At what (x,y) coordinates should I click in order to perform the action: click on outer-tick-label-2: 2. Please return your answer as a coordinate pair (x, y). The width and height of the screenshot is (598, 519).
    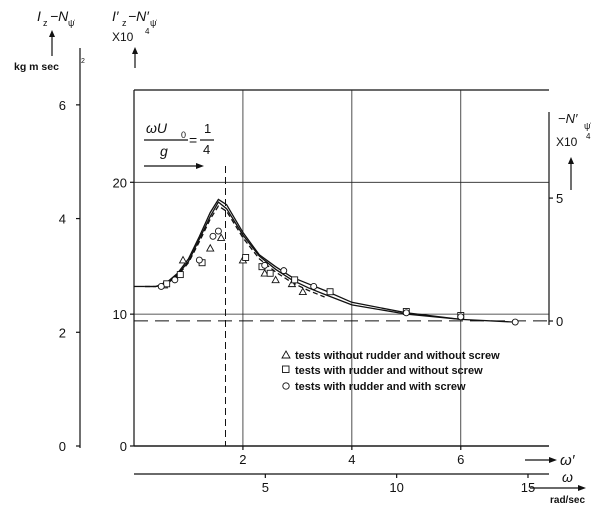
    Looking at the image, I should click on (62, 332).